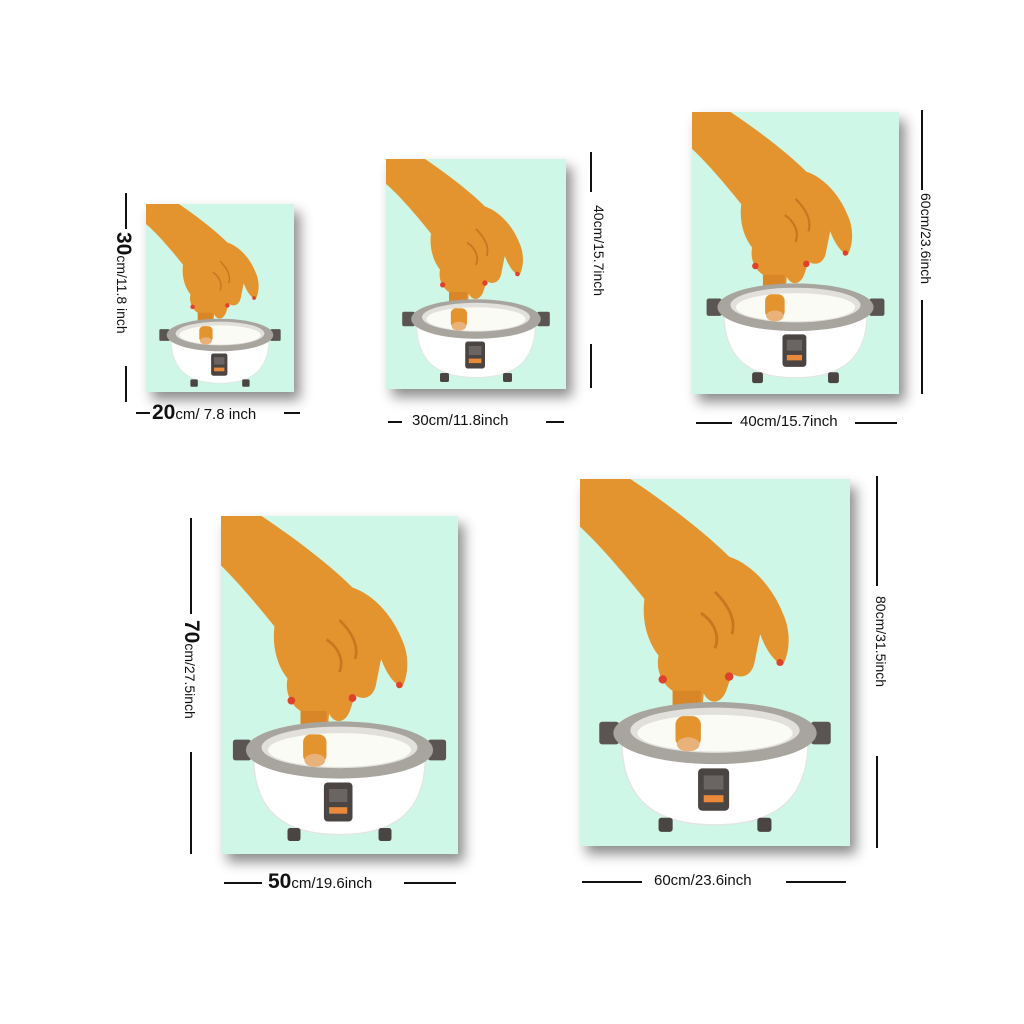 This screenshot has width=1024, height=1024. What do you see at coordinates (320, 881) in the screenshot?
I see `width-label-50x70: 50cm/19.6inch` at bounding box center [320, 881].